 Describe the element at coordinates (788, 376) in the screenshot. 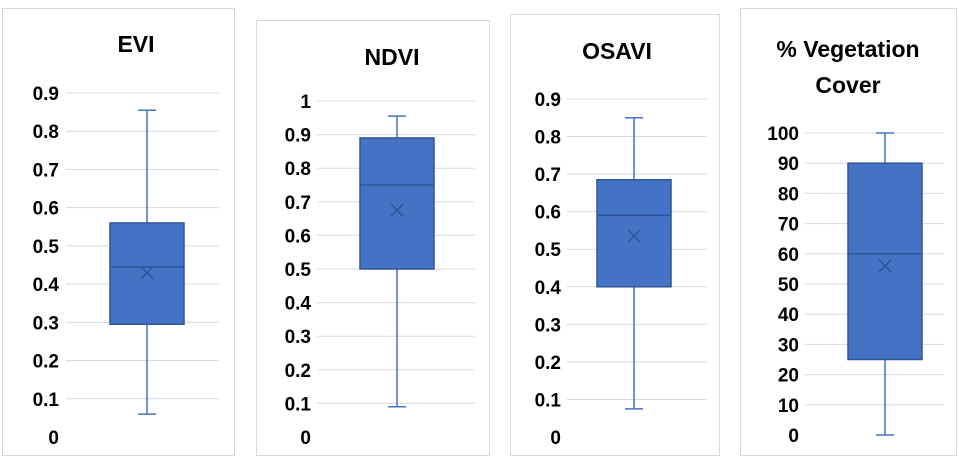

I see `y-tick-label: 20` at that location.